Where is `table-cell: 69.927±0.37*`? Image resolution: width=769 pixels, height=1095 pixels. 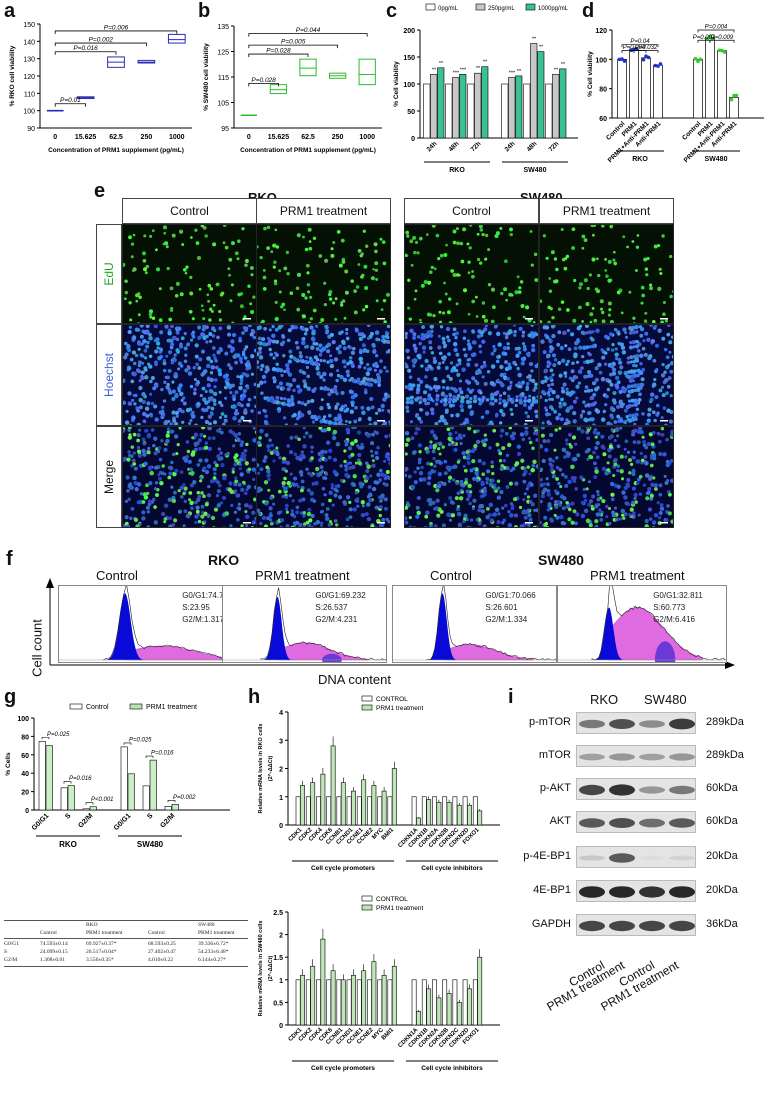
table-cell: 69.927±0.37* is located at coordinates (101, 944).